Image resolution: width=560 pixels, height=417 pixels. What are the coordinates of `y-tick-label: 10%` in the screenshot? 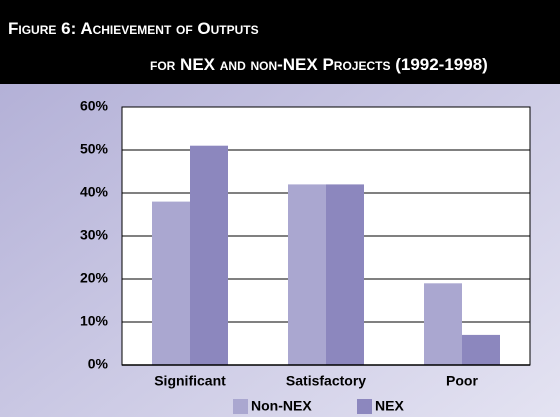 It's located at (94, 321).